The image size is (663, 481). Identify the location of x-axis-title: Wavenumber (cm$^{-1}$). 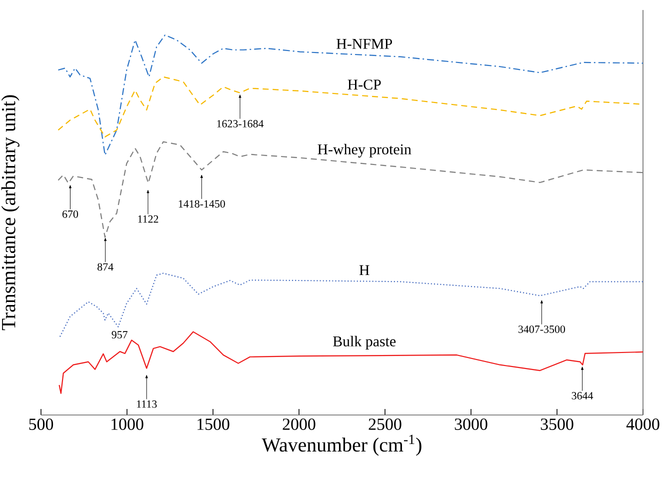
(342, 445).